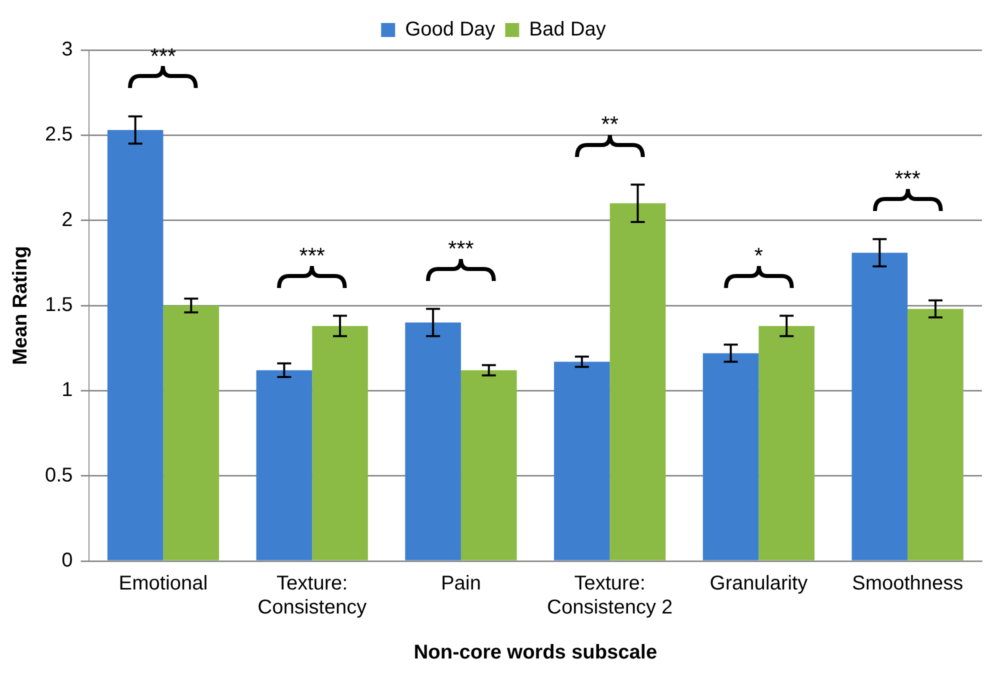 This screenshot has width=992, height=674. Describe the element at coordinates (759, 255) in the screenshot. I see `annotation: *` at that location.